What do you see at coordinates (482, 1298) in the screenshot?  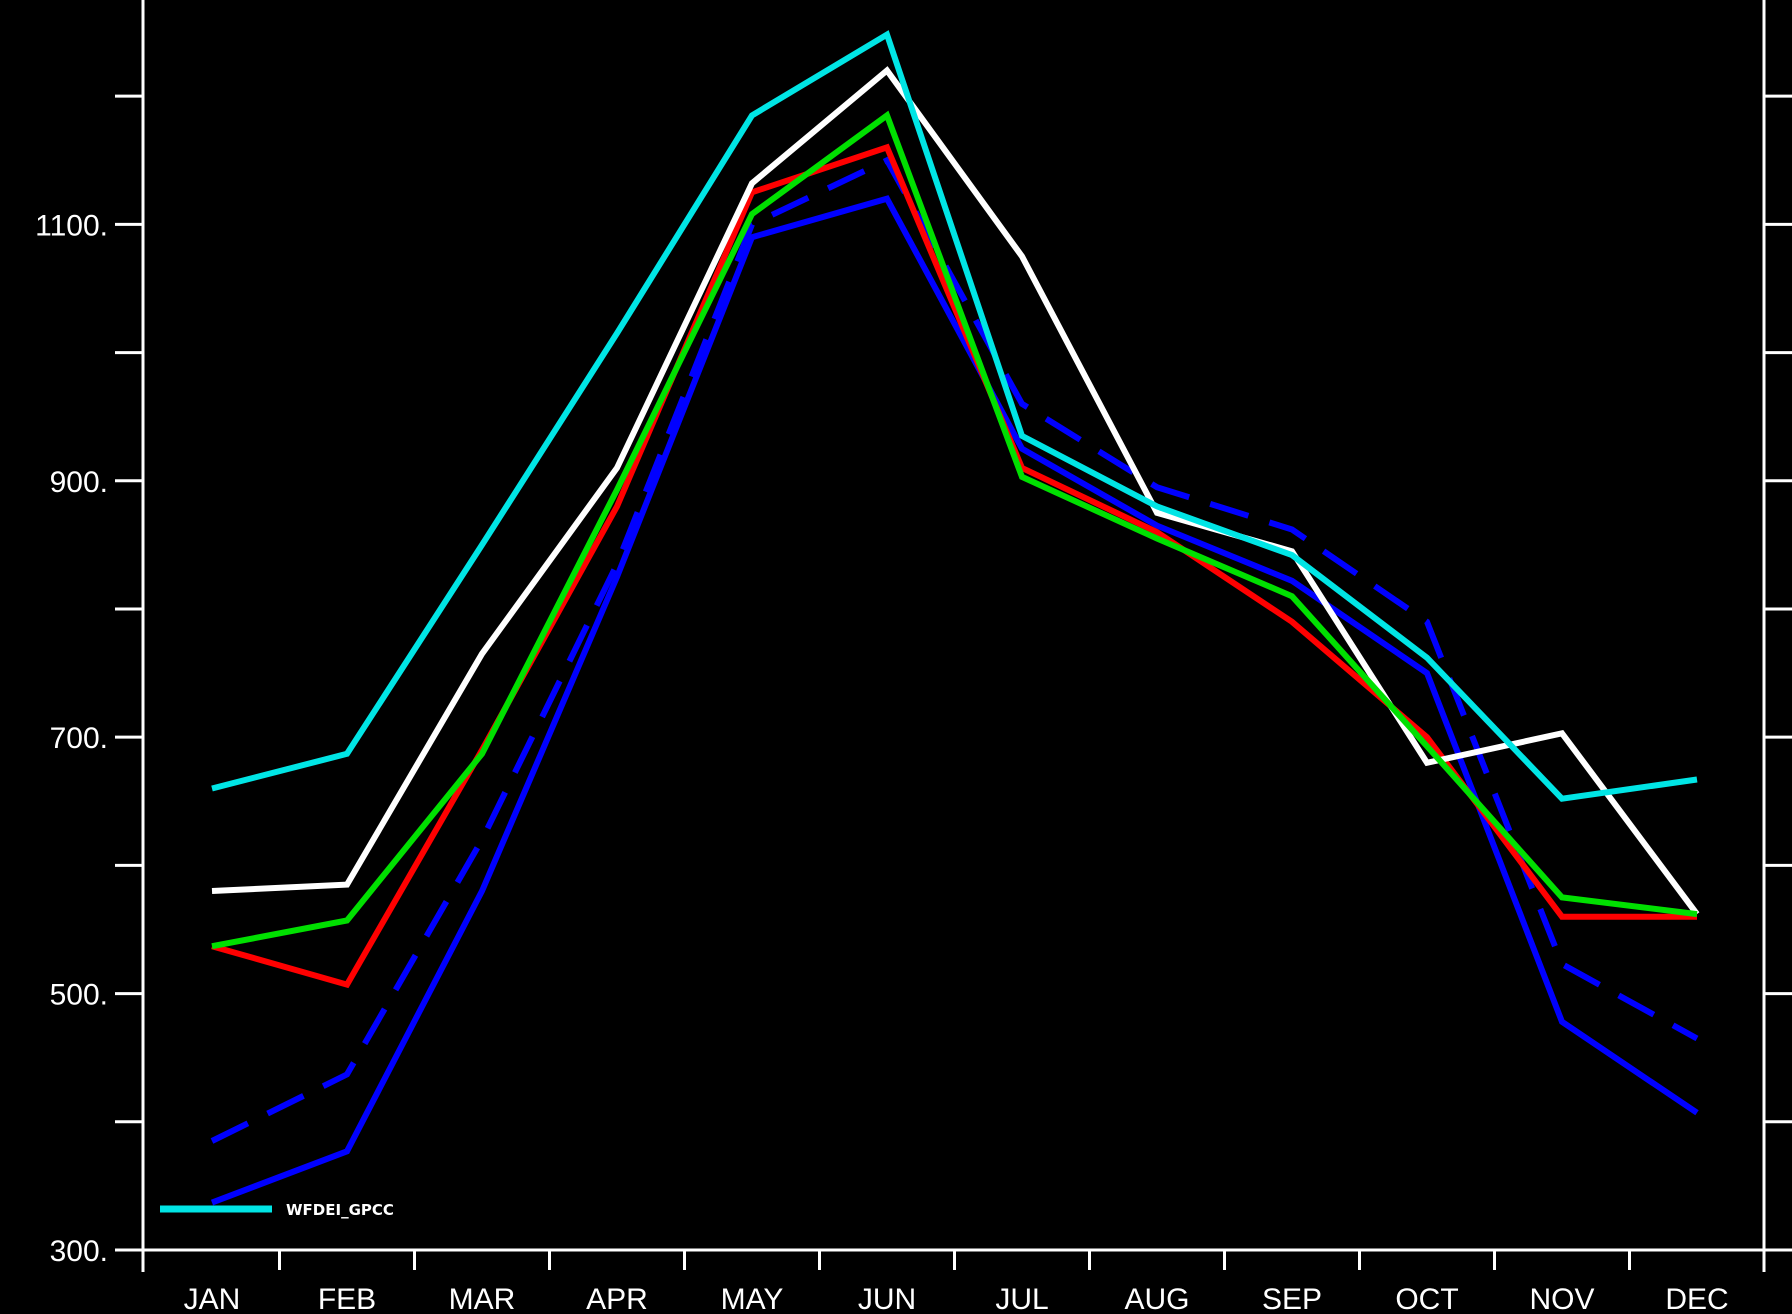 I see `x-tick-label: MAR` at bounding box center [482, 1298].